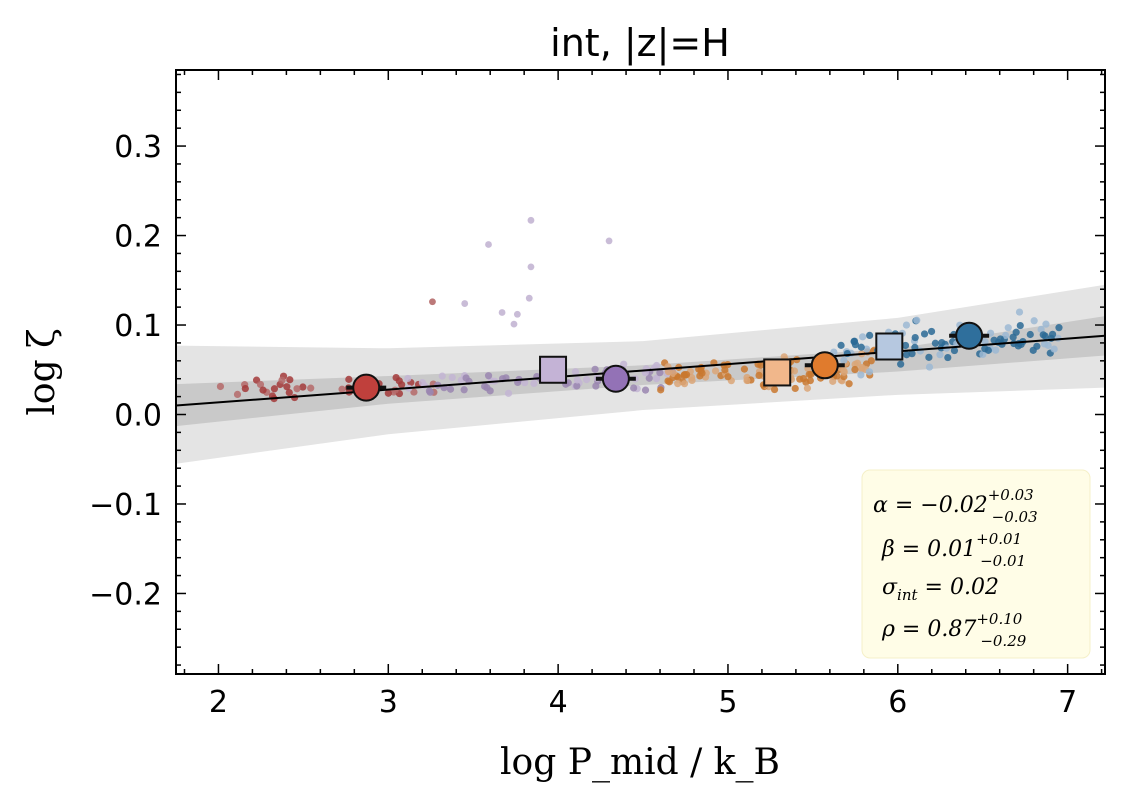 The height and width of the screenshot is (801, 1125). What do you see at coordinates (1015, 517) in the screenshot?
I see `stats-alpha-sub: −0.03` at bounding box center [1015, 517].